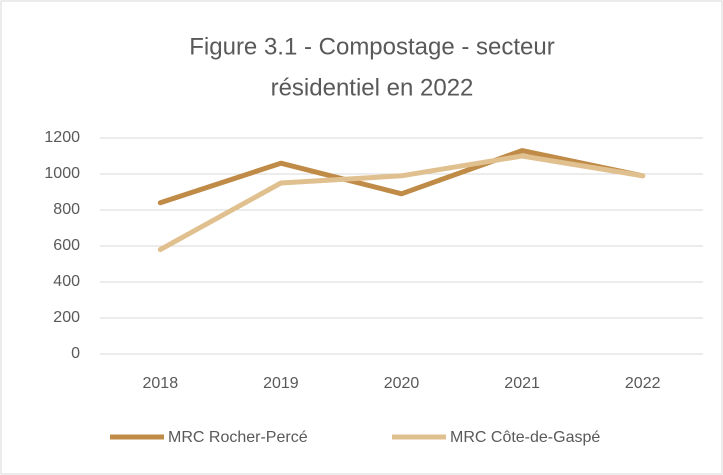 Image resolution: width=723 pixels, height=475 pixels. What do you see at coordinates (402, 383) in the screenshot?
I see `x-tick-label: 2020` at bounding box center [402, 383].